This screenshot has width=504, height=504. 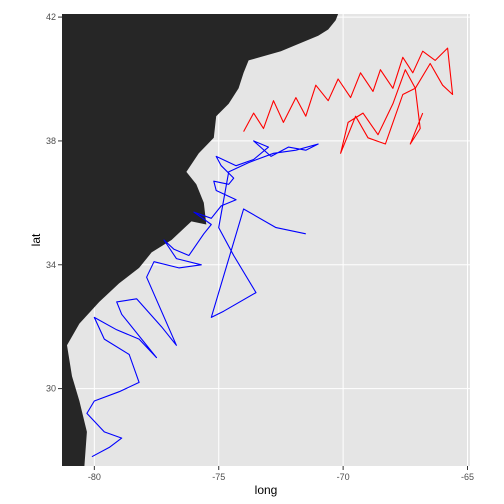 What do you see at coordinates (51, 265) in the screenshot?
I see `y-tick-label-1: 34` at bounding box center [51, 265].